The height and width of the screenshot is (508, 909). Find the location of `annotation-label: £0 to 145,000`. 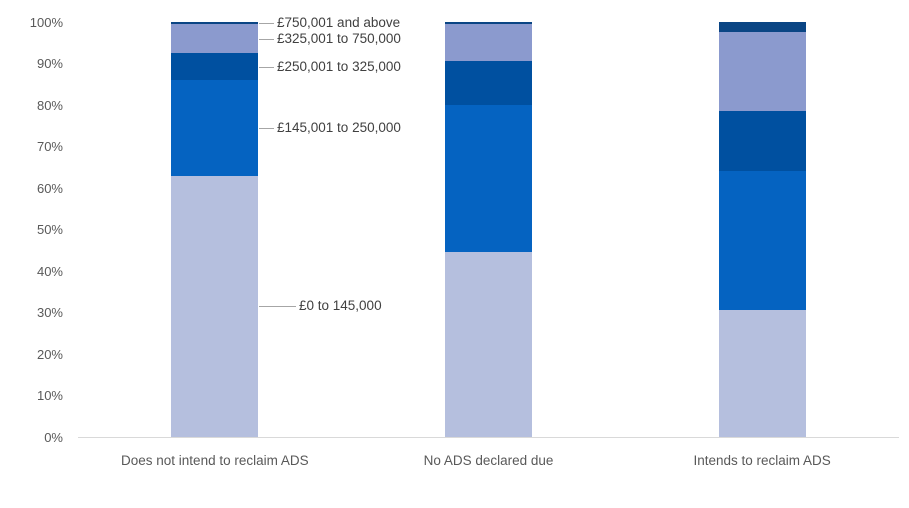

annotation-label: £0 to 145,000 is located at coordinates (340, 306).